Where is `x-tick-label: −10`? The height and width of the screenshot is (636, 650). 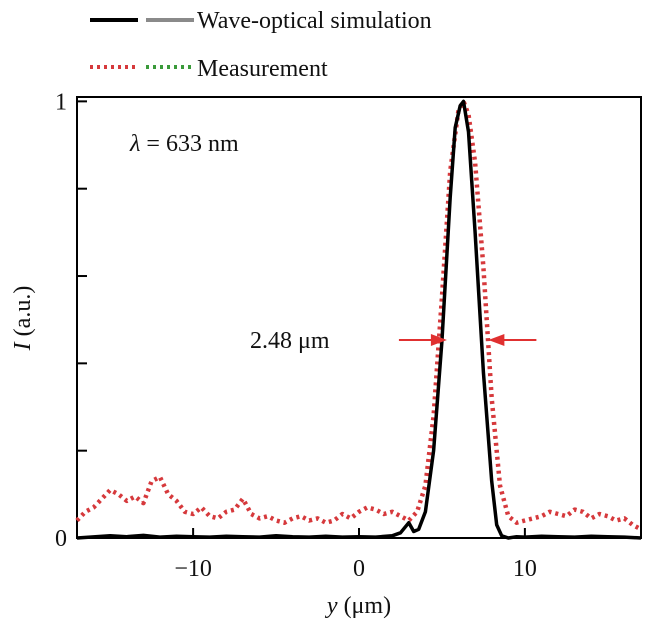 x-tick-label: −10 is located at coordinates (193, 569).